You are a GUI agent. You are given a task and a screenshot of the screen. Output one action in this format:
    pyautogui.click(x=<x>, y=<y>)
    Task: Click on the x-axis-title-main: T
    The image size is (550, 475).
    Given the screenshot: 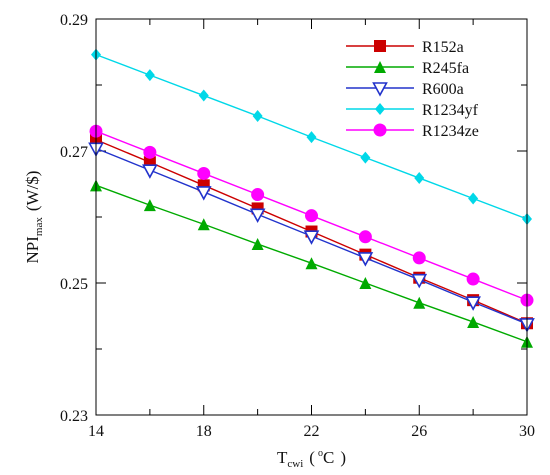 What is the action you would take?
    pyautogui.click(x=282, y=457)
    